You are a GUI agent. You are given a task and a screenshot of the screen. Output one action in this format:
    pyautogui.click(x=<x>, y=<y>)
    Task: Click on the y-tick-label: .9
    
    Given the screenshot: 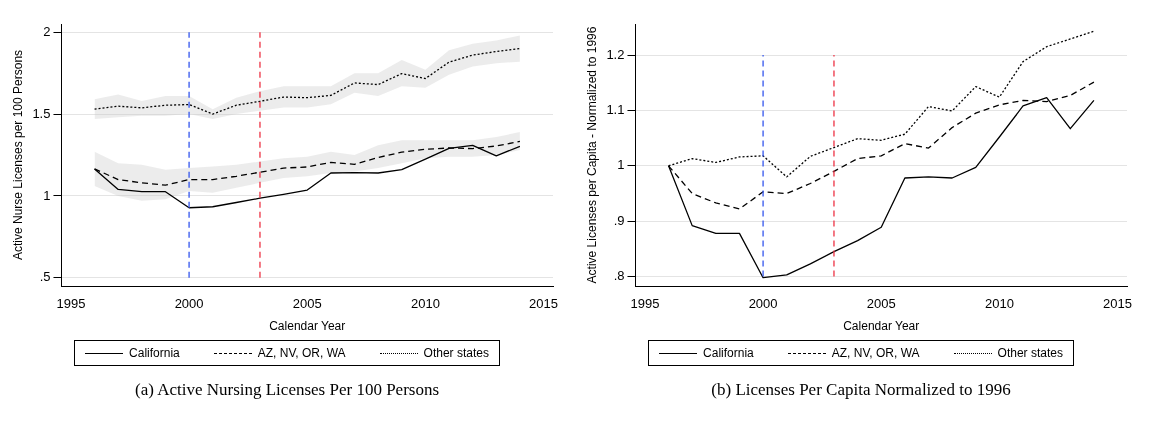 What is the action you would take?
    pyautogui.click(x=619, y=220)
    